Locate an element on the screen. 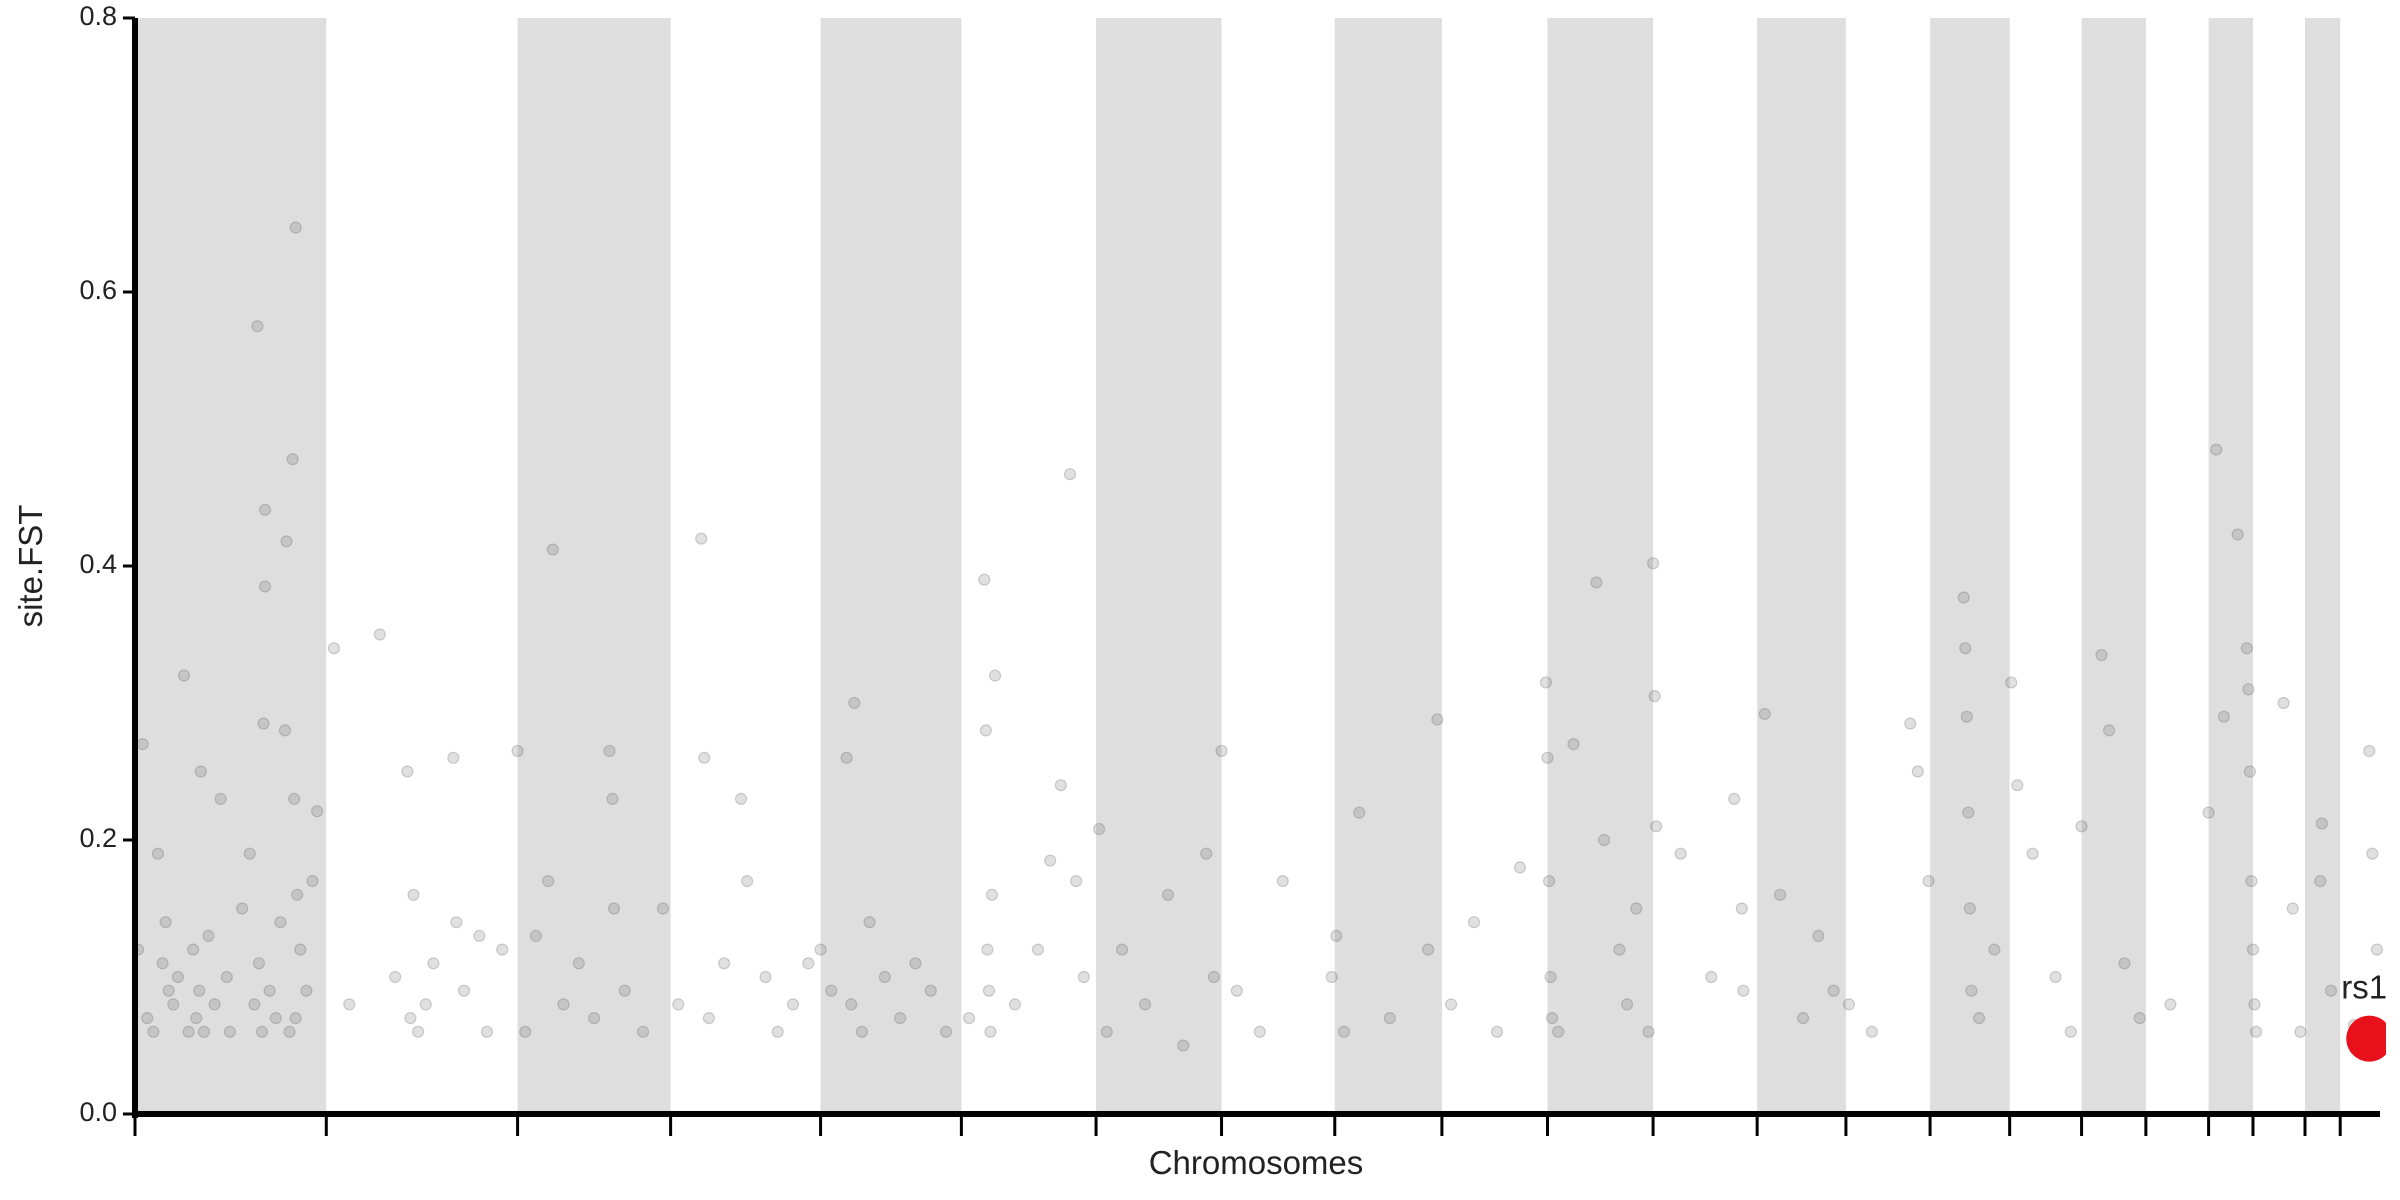  highlight-label: rs1803 is located at coordinates (2370, 987).